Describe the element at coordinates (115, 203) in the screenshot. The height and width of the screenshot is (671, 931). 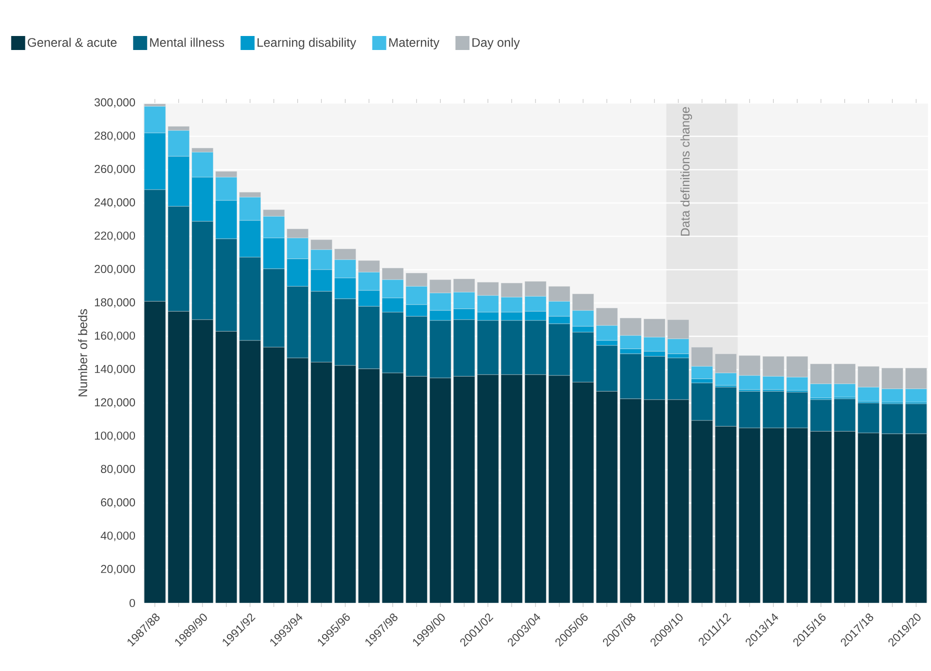
I see `y-tick-label: 240,000` at that location.